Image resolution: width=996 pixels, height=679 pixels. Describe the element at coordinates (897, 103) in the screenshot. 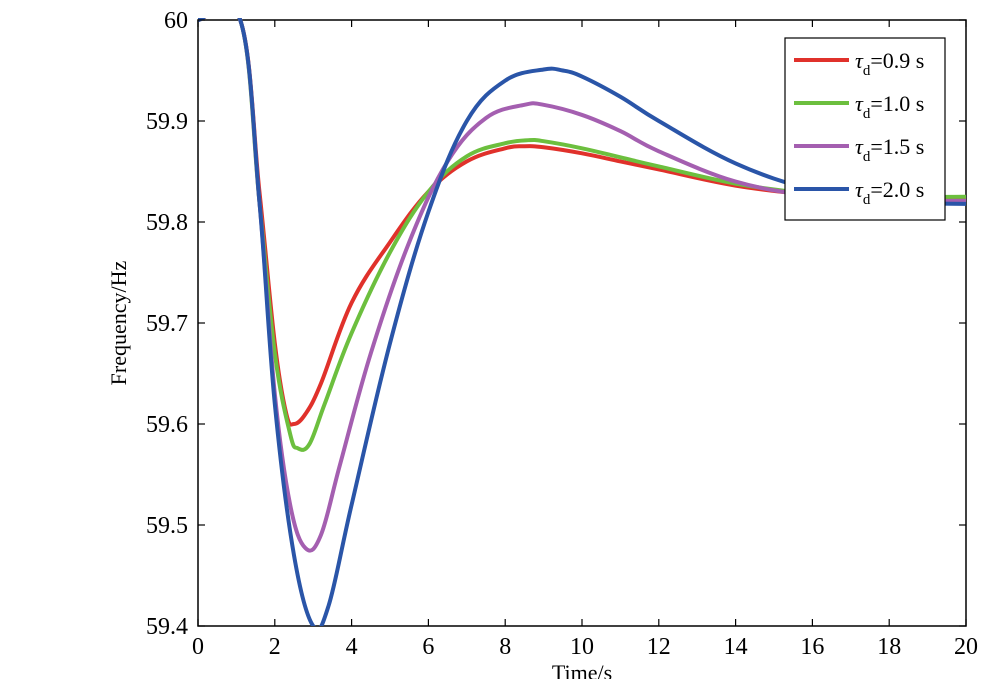

I see `legend-value: =1.0 s` at that location.